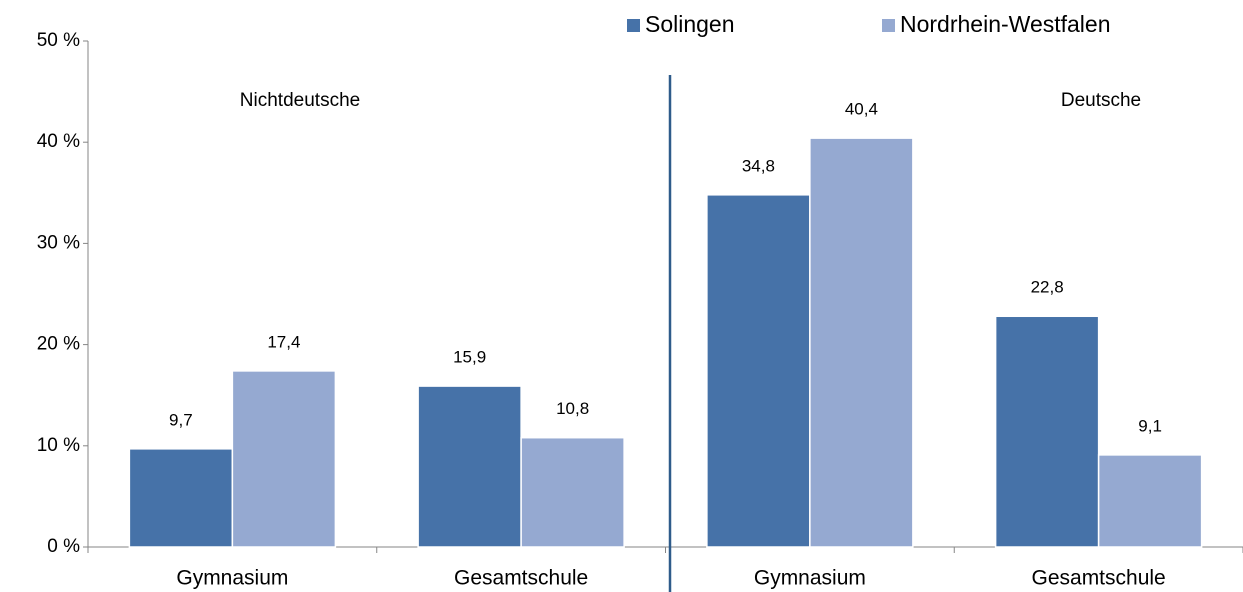 This screenshot has width=1243, height=592. I want to click on annotation: Deutsche, so click(1101, 100).